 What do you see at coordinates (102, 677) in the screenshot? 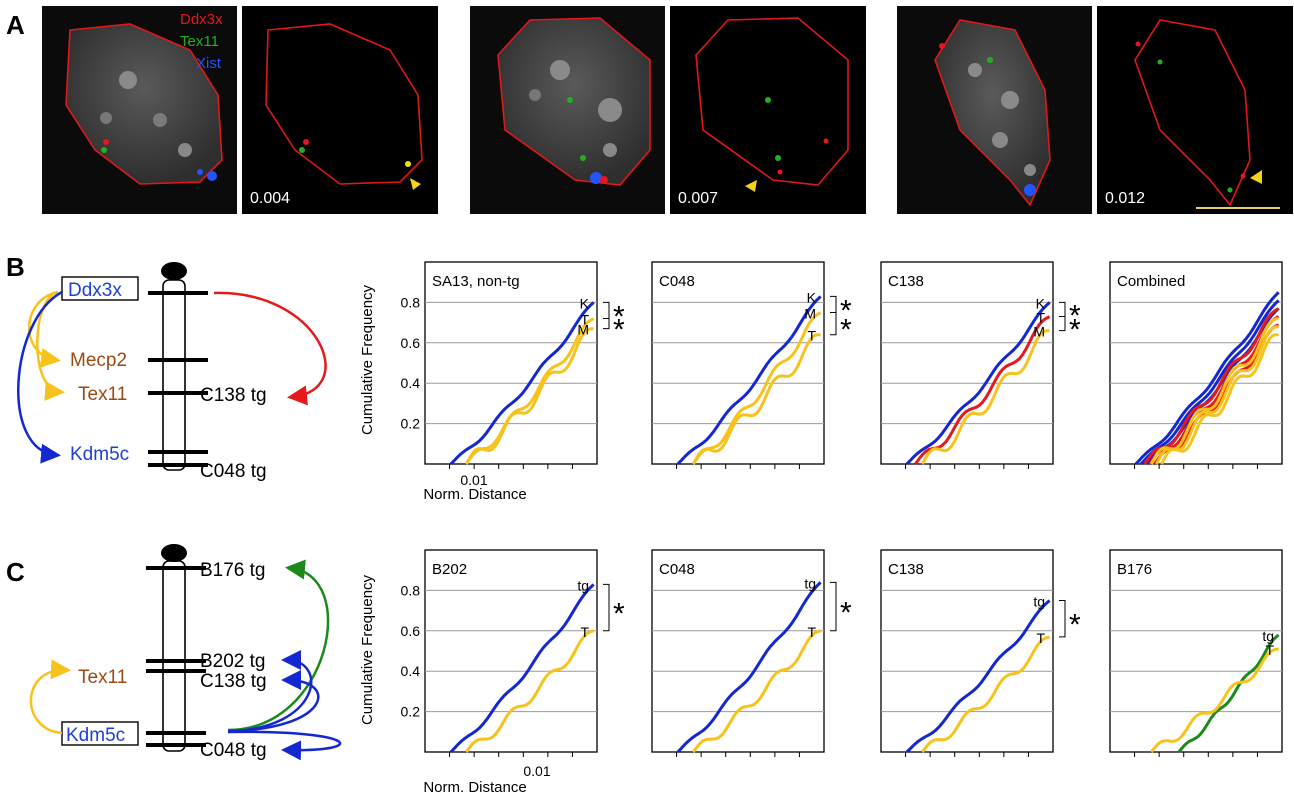
I see `gene-tex11-c: Tex11` at bounding box center [102, 677].